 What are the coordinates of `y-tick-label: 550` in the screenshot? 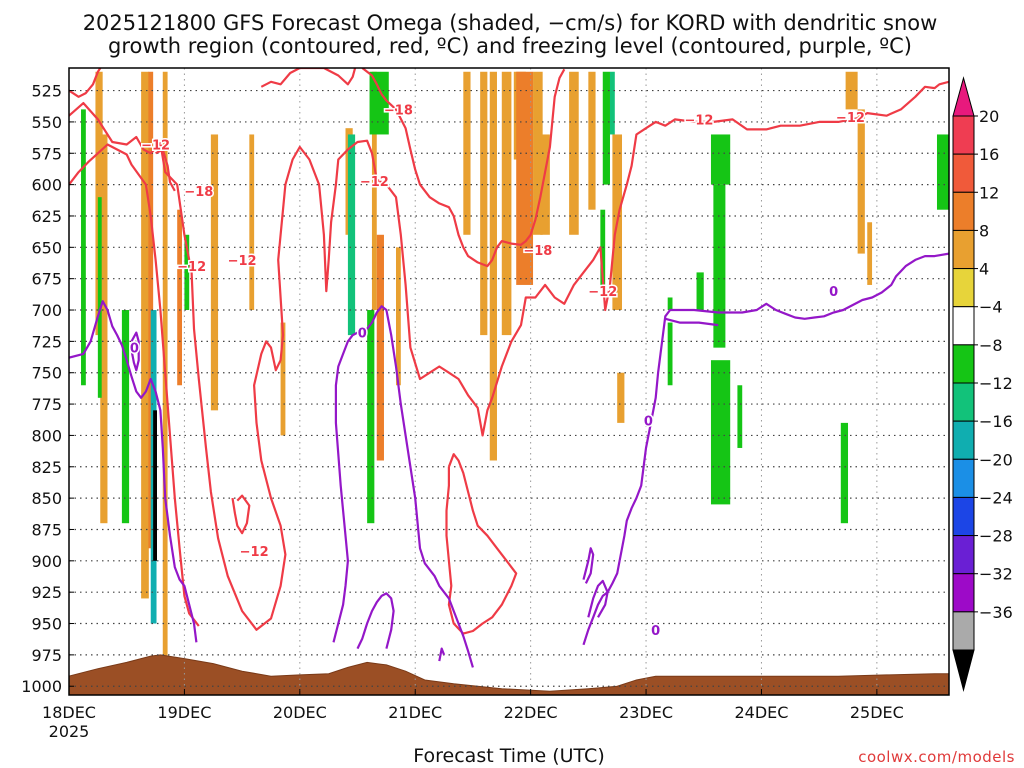 It's located at (46, 122).